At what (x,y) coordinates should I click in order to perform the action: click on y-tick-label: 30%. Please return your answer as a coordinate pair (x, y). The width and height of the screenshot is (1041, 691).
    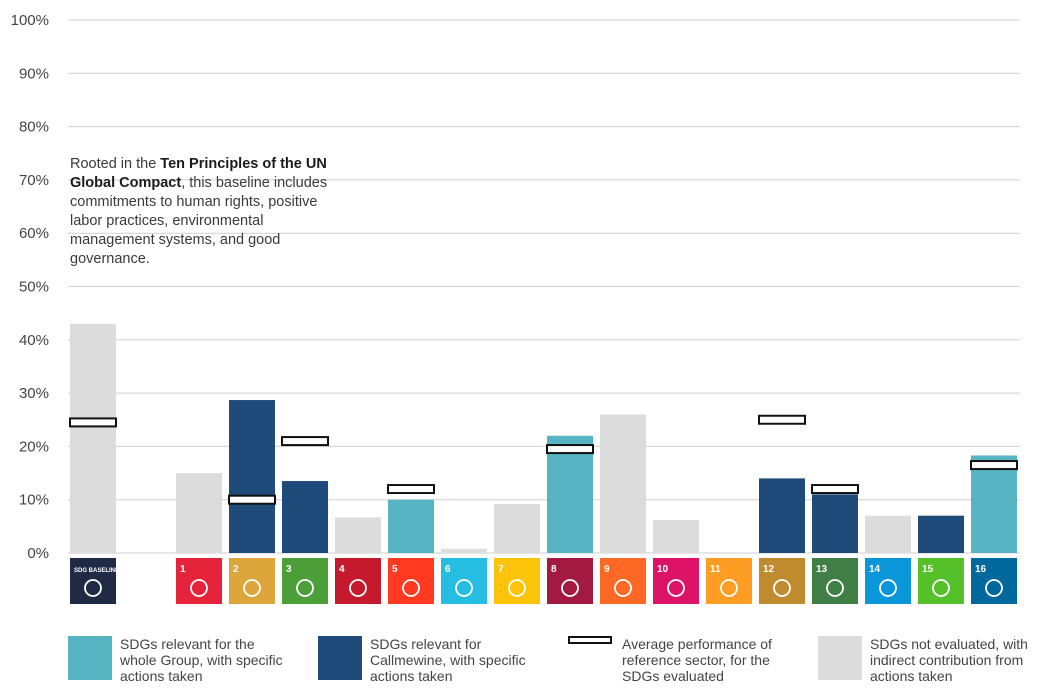
    Looking at the image, I should click on (34, 393).